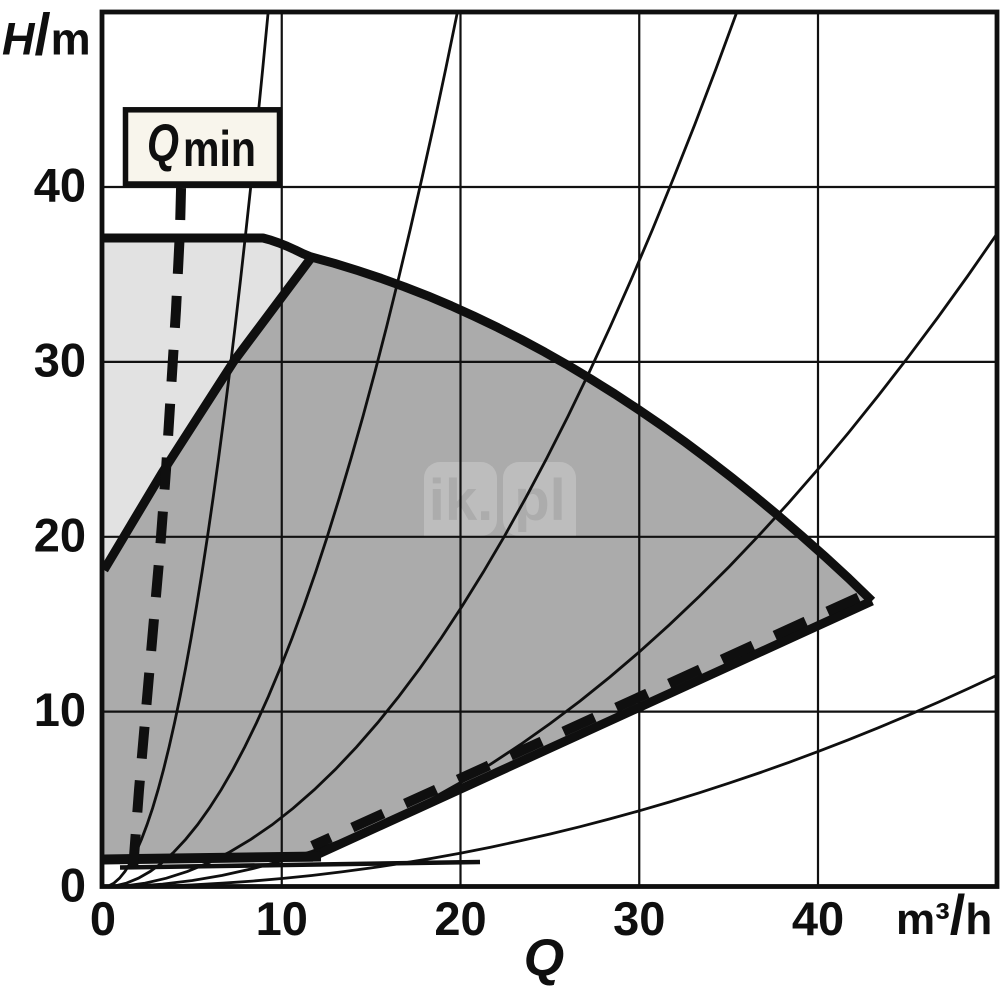 The image size is (1000, 1005). What do you see at coordinates (46, 35) in the screenshot?
I see `svg-text: H/m` at bounding box center [46, 35].